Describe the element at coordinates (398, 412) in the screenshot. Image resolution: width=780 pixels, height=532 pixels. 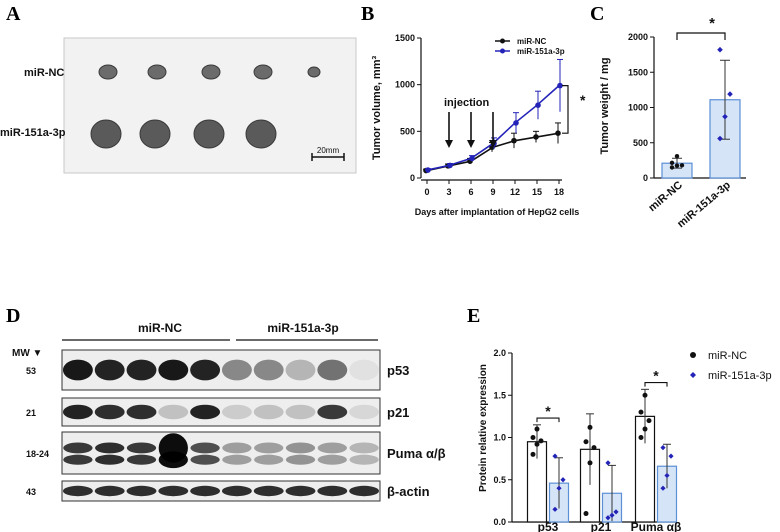
I see `blot-protein-label: p21` at that location.